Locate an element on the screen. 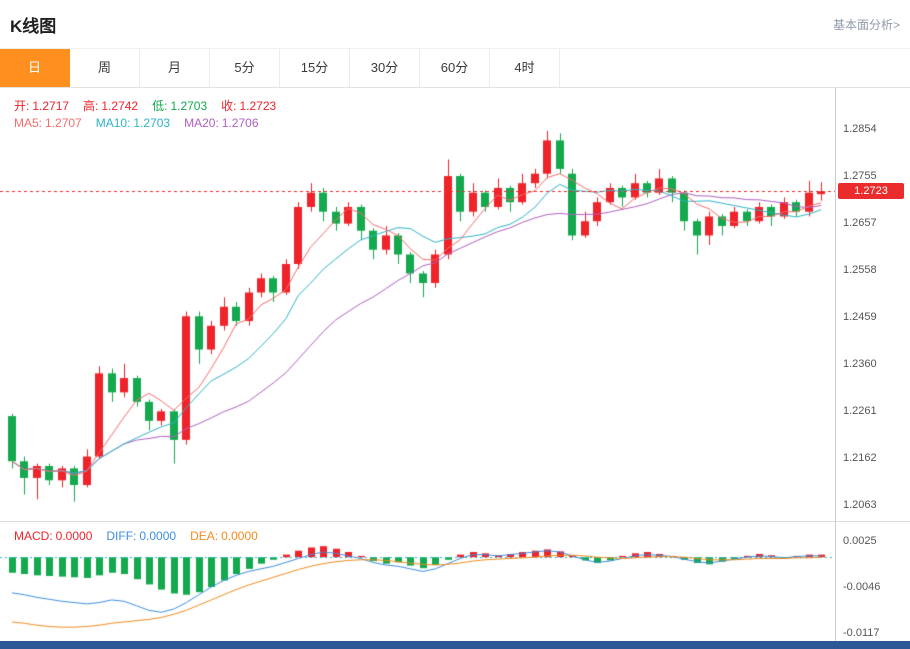  y-axis-label: 1.2261 is located at coordinates (860, 411).